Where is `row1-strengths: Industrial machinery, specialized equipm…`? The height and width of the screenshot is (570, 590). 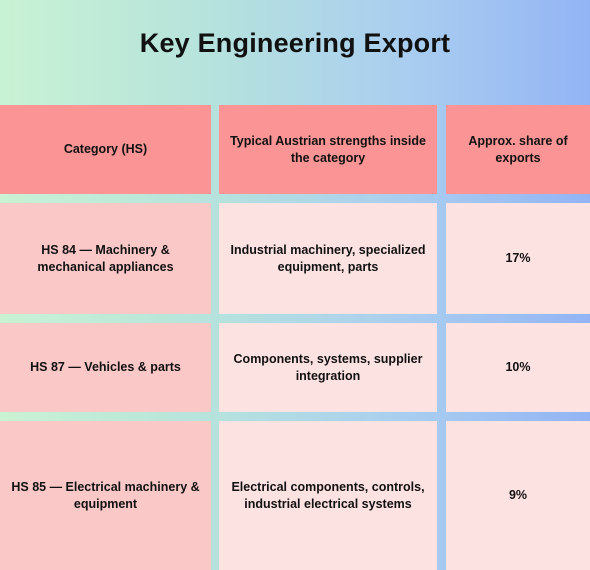
row1-strengths: Industrial machinery, specialized equipm… is located at coordinates (328, 258).